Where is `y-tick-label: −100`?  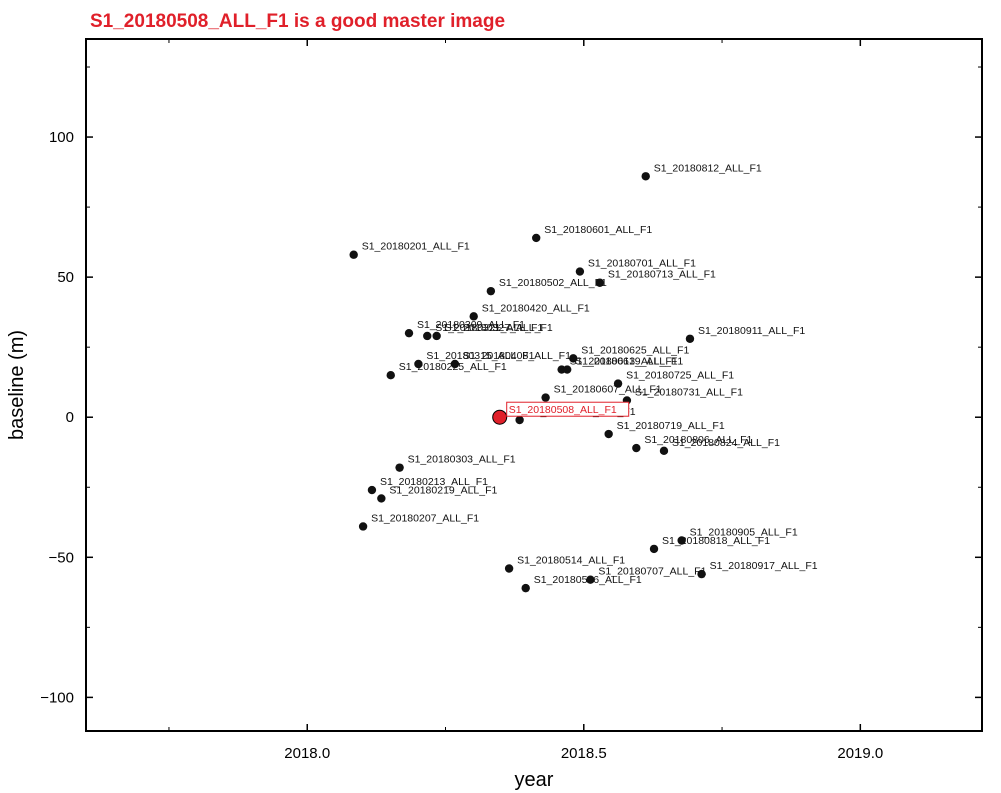 y-tick-label: −100 is located at coordinates (57, 697).